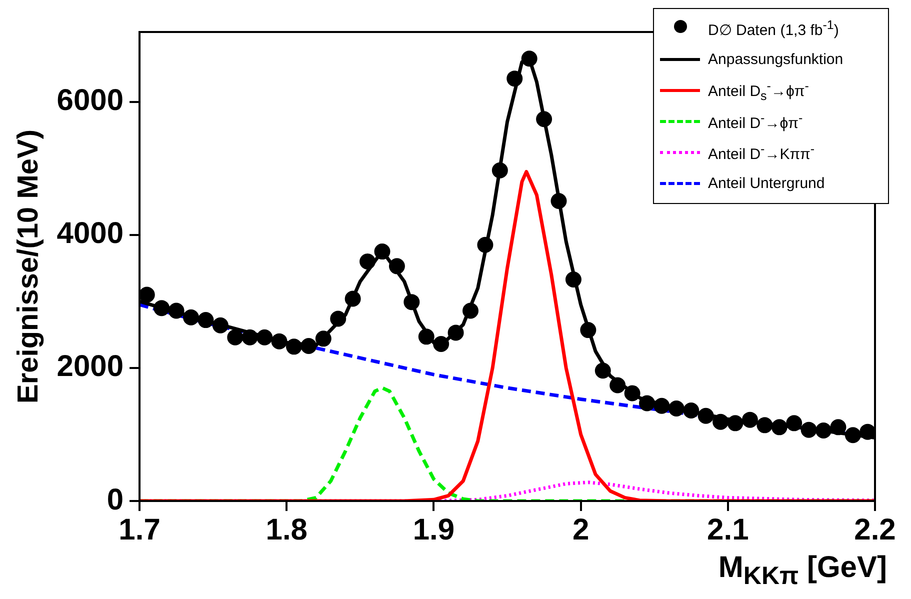  What do you see at coordinates (875, 529) in the screenshot?
I see `x-tick-label: 2.2` at bounding box center [875, 529].